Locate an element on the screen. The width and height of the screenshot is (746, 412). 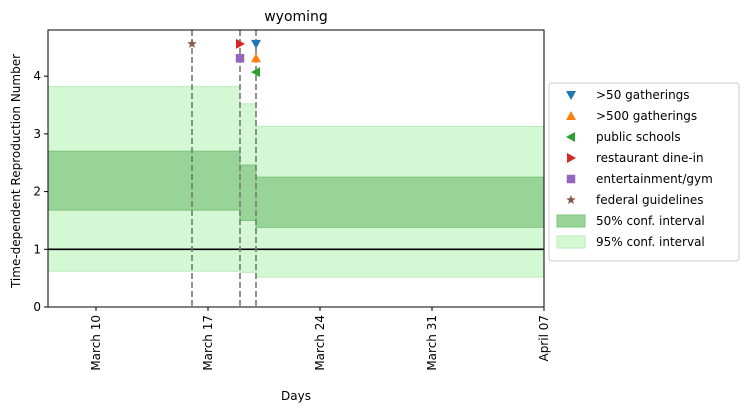
legend-box is located at coordinates (644, 172).